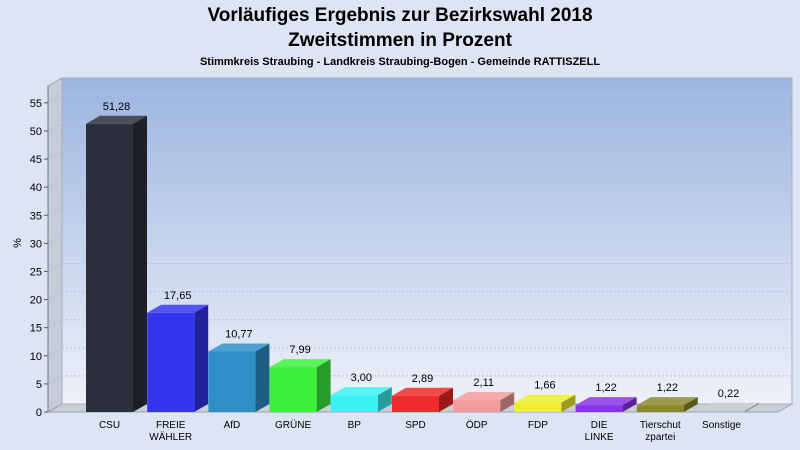  Describe the element at coordinates (55, 245) in the screenshot. I see `left-wall` at that location.